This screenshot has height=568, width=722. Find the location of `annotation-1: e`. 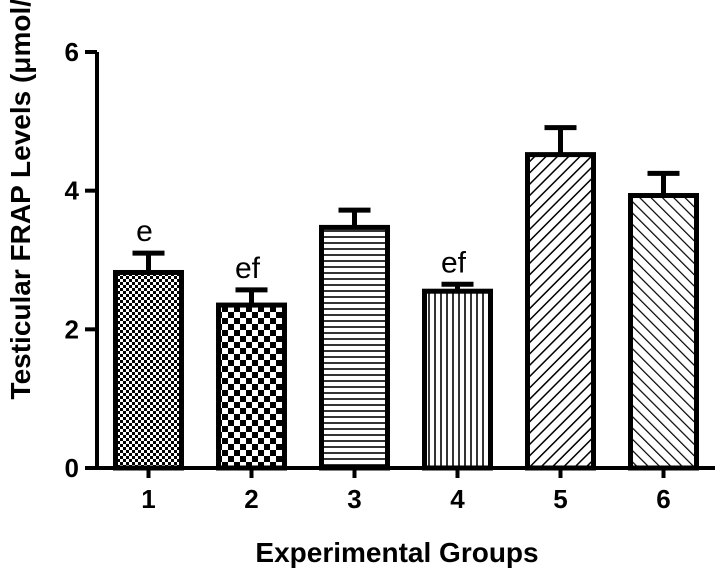

annotation-1: e is located at coordinates (144, 231).